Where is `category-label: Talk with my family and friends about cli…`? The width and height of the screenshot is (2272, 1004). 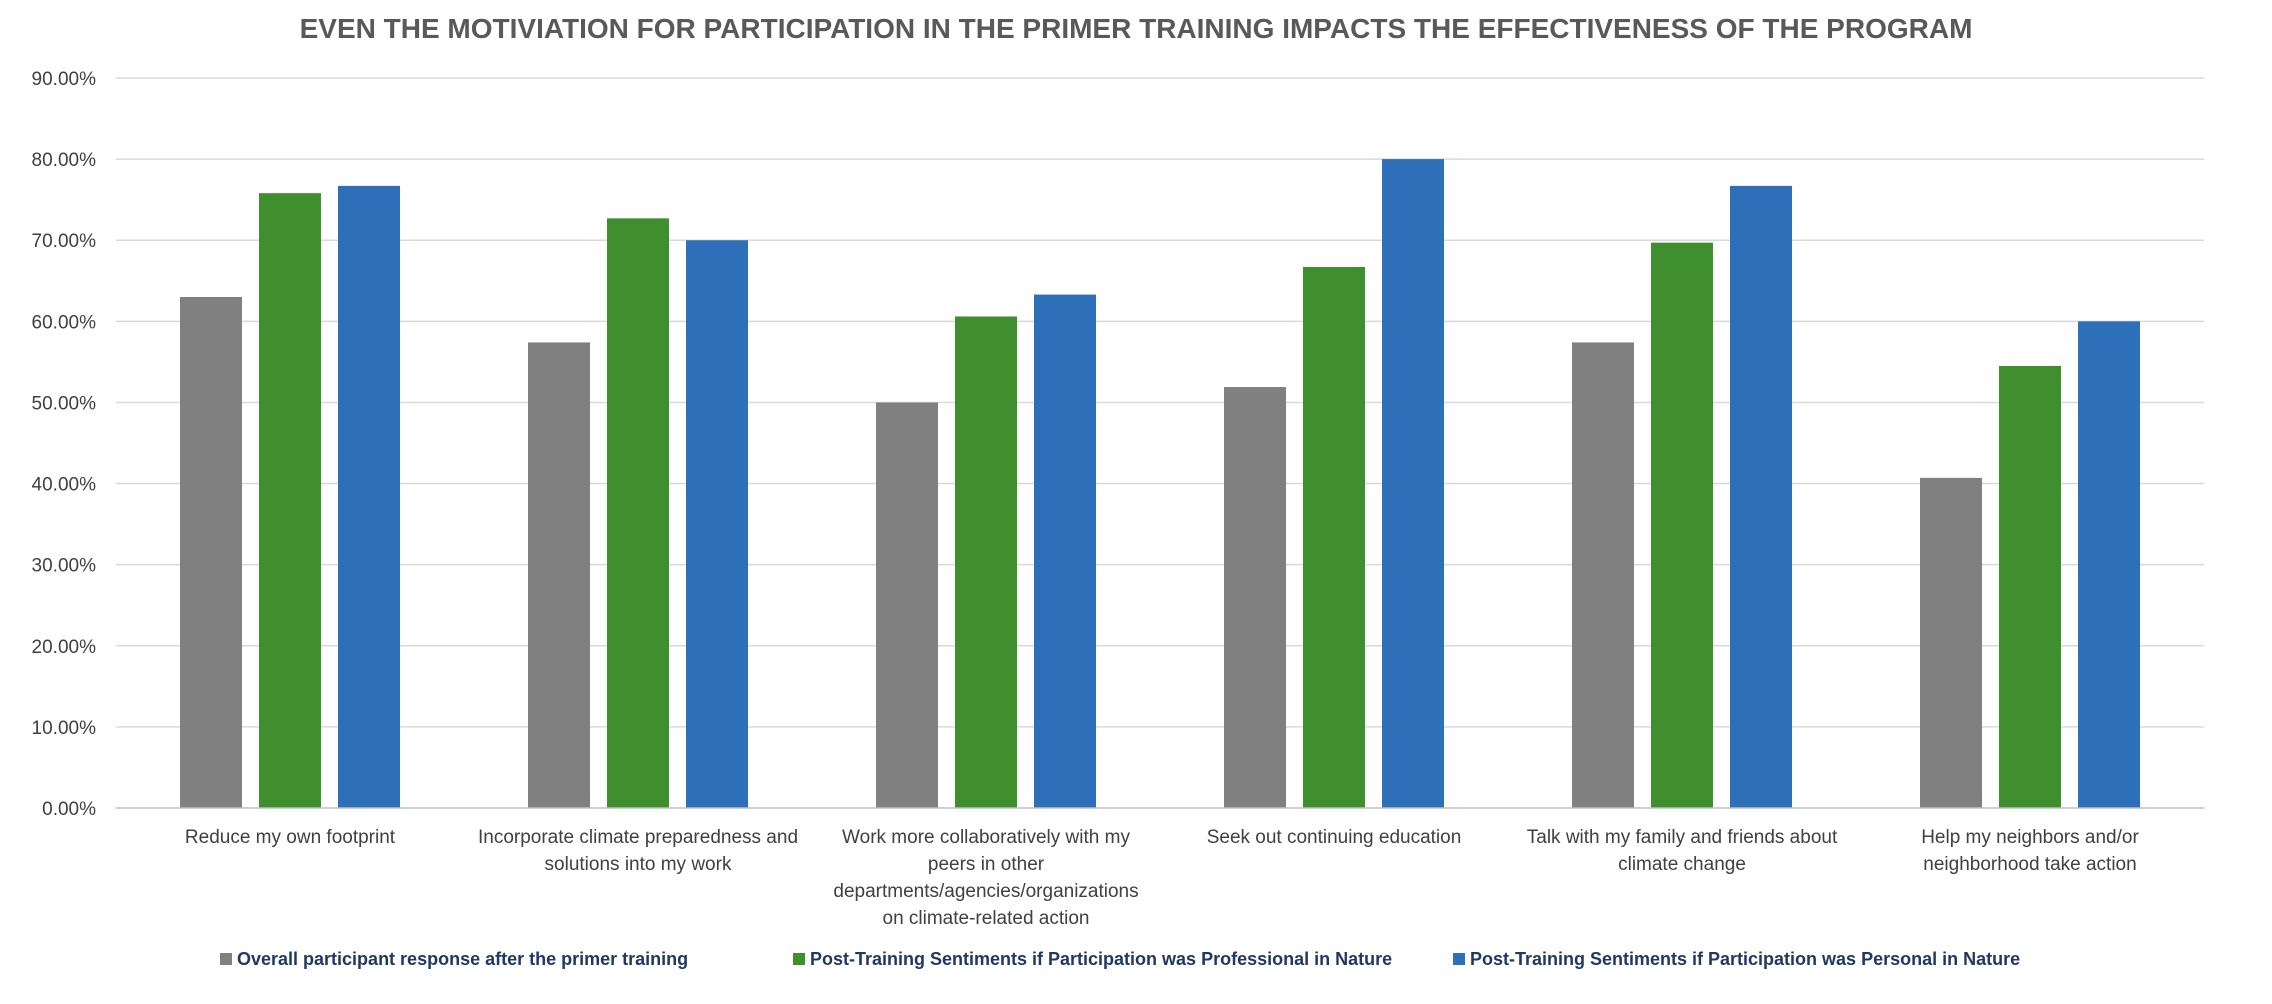 category-label: Talk with my family and friends about cli… is located at coordinates (1682, 851).